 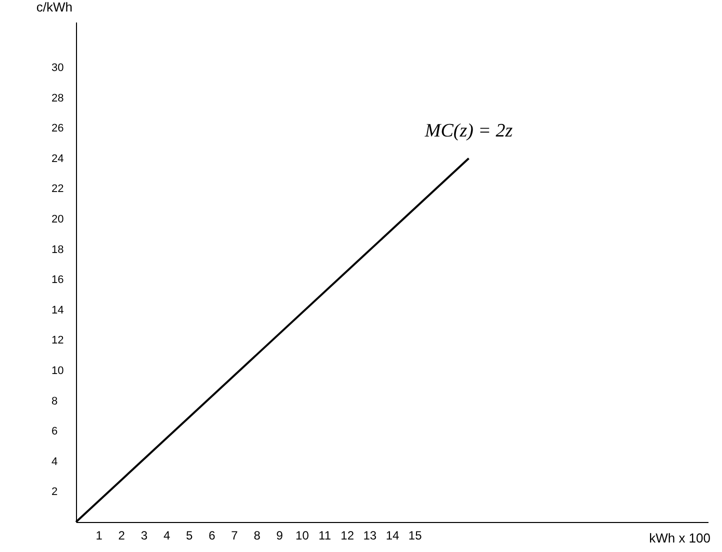 What do you see at coordinates (99, 535) in the screenshot?
I see `x-tick-label: 1` at bounding box center [99, 535].